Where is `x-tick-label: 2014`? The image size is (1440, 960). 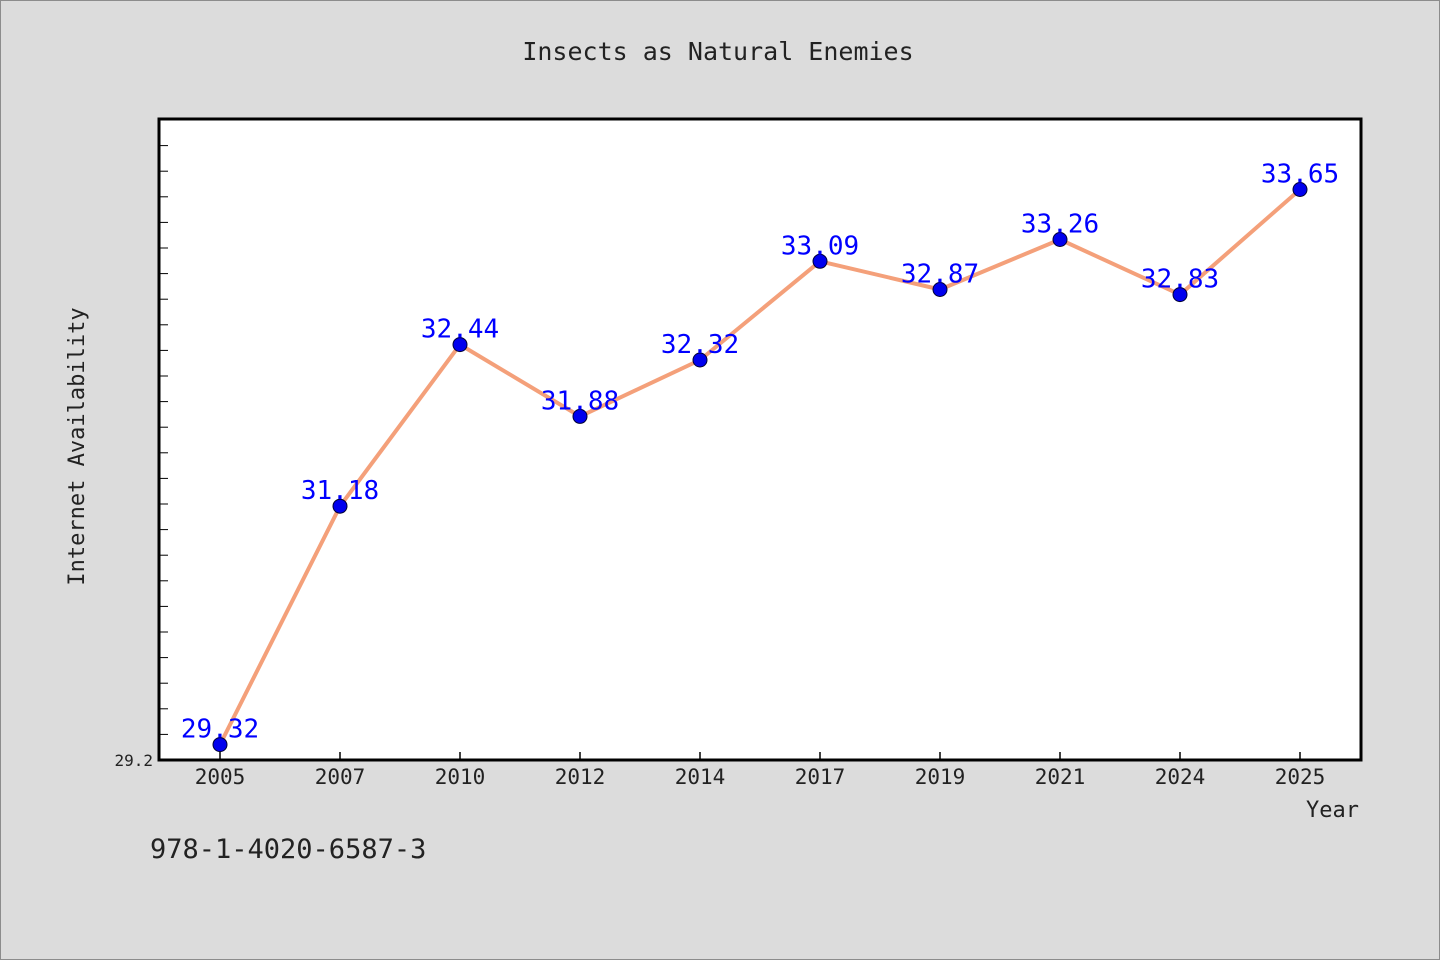 x-tick-label: 2014 is located at coordinates (700, 777).